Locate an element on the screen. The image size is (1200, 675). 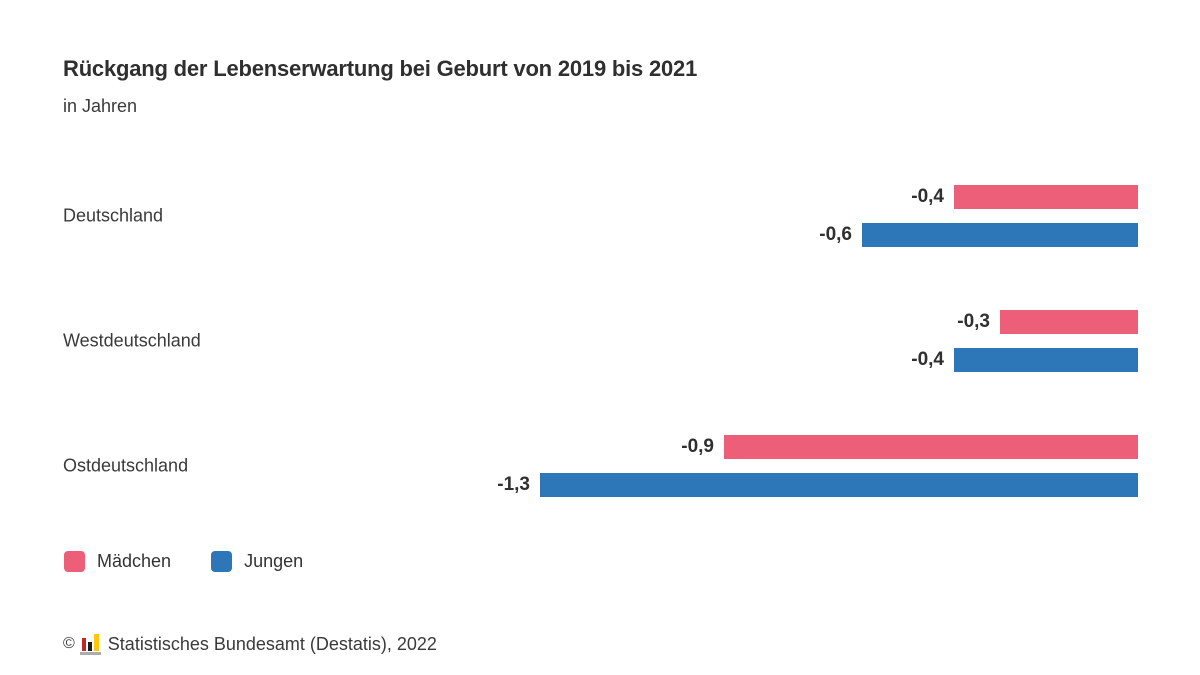
legend-item: Mädchen is located at coordinates (117, 561).